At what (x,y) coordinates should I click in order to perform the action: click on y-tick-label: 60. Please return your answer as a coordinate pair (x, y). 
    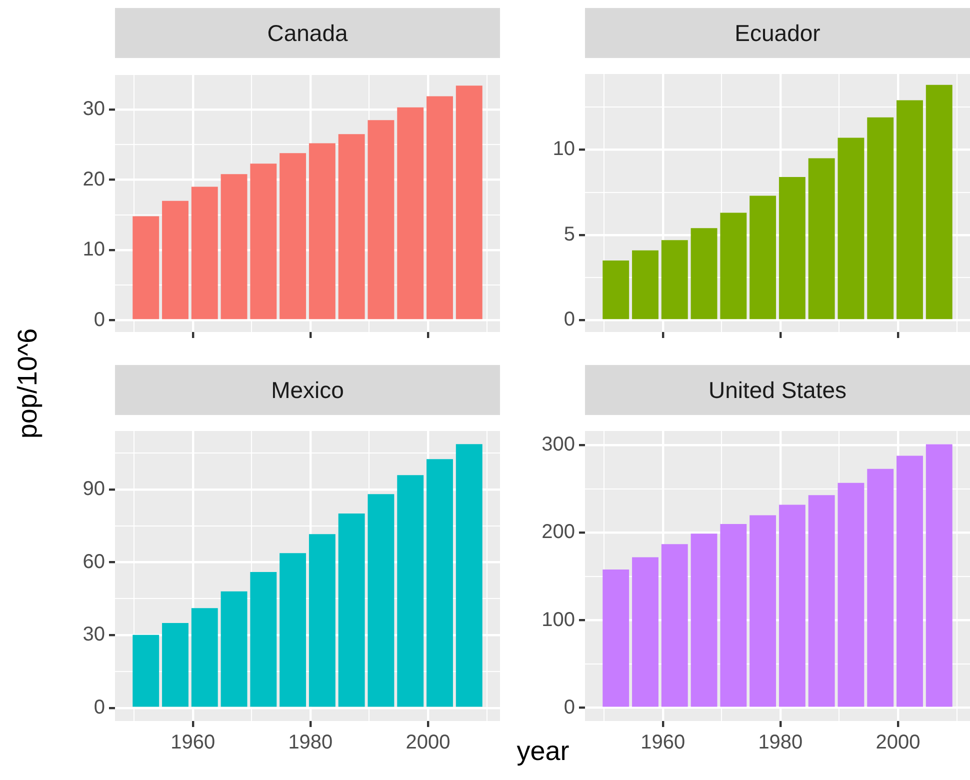
    Looking at the image, I should click on (93, 561).